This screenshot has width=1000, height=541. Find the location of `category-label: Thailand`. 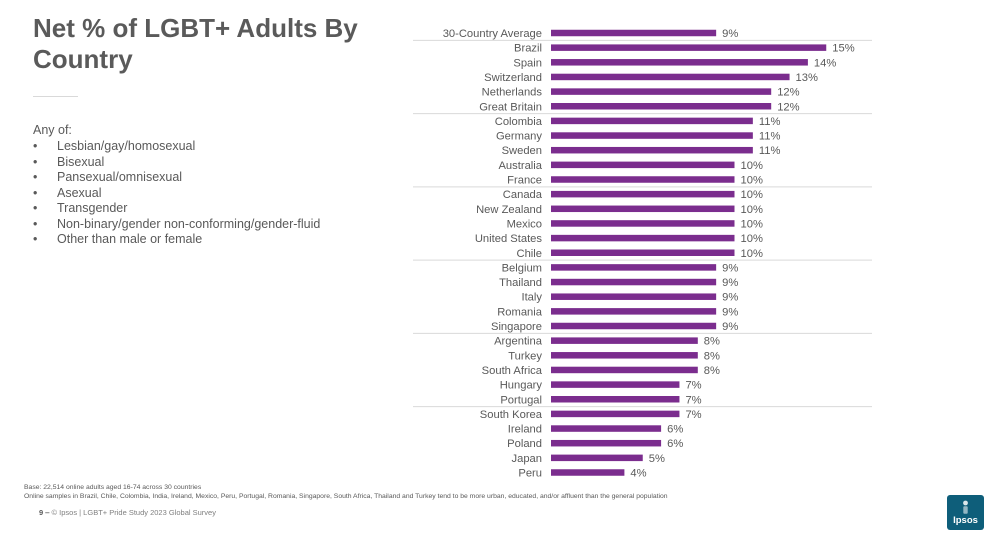

category-label: Thailand is located at coordinates (520, 283).